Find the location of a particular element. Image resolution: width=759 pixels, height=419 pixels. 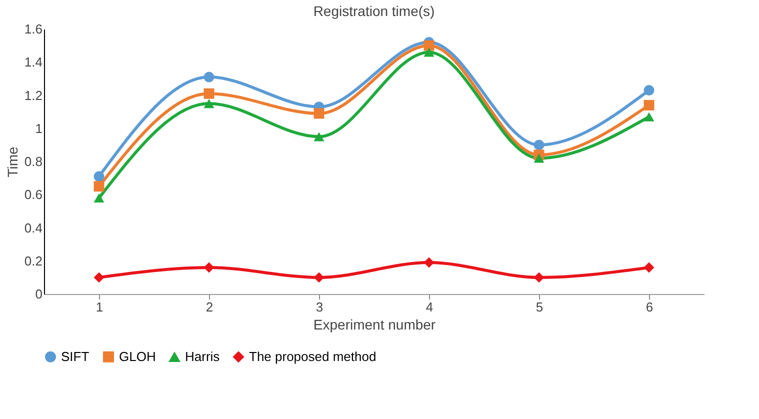

y-tick-label: 0.2 is located at coordinates (33, 260).